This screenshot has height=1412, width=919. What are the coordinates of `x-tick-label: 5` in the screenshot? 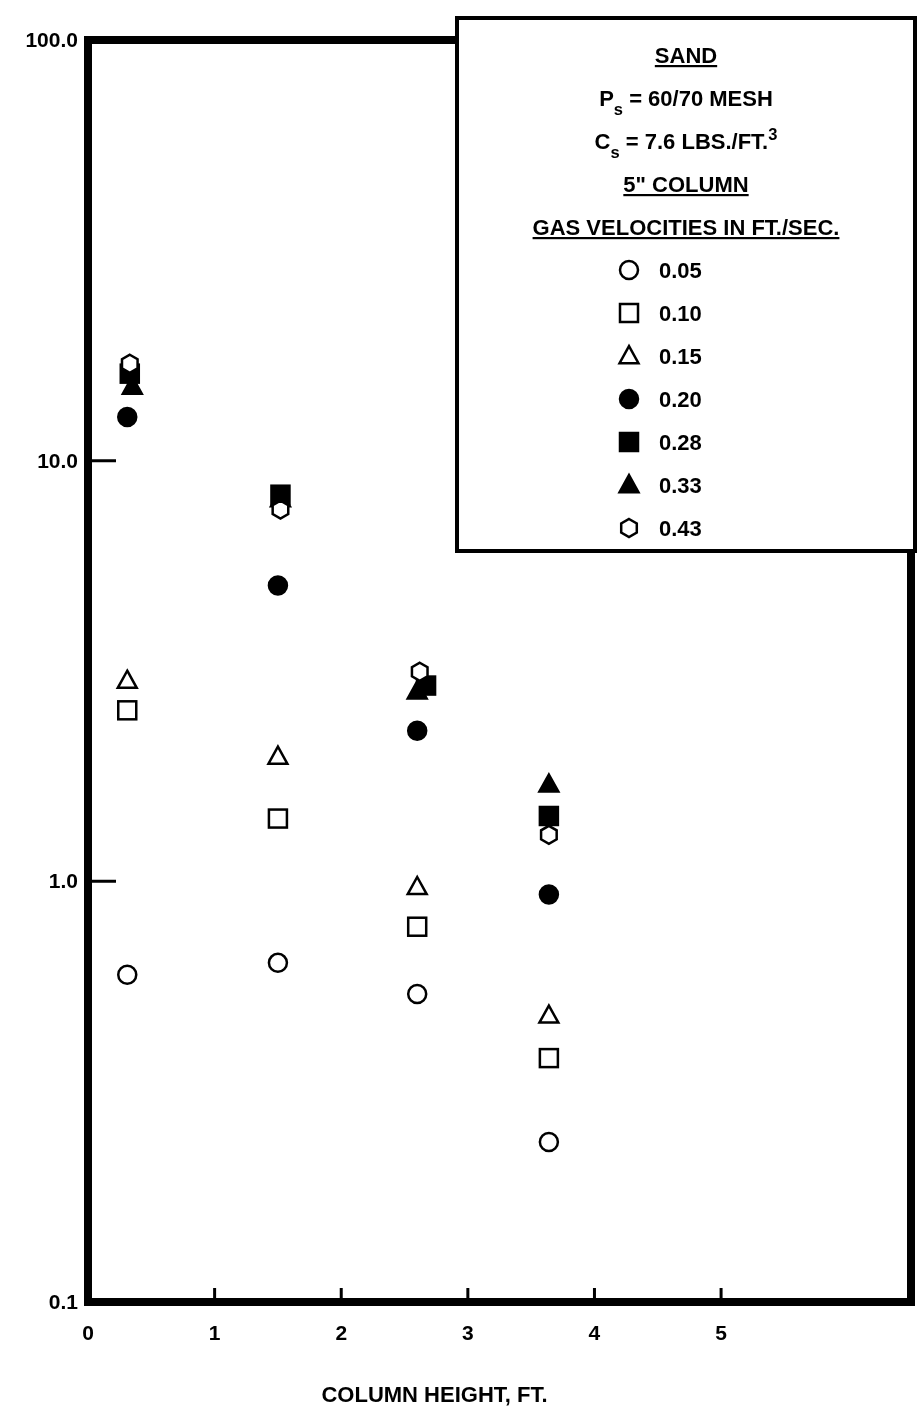 It's located at (721, 1332).